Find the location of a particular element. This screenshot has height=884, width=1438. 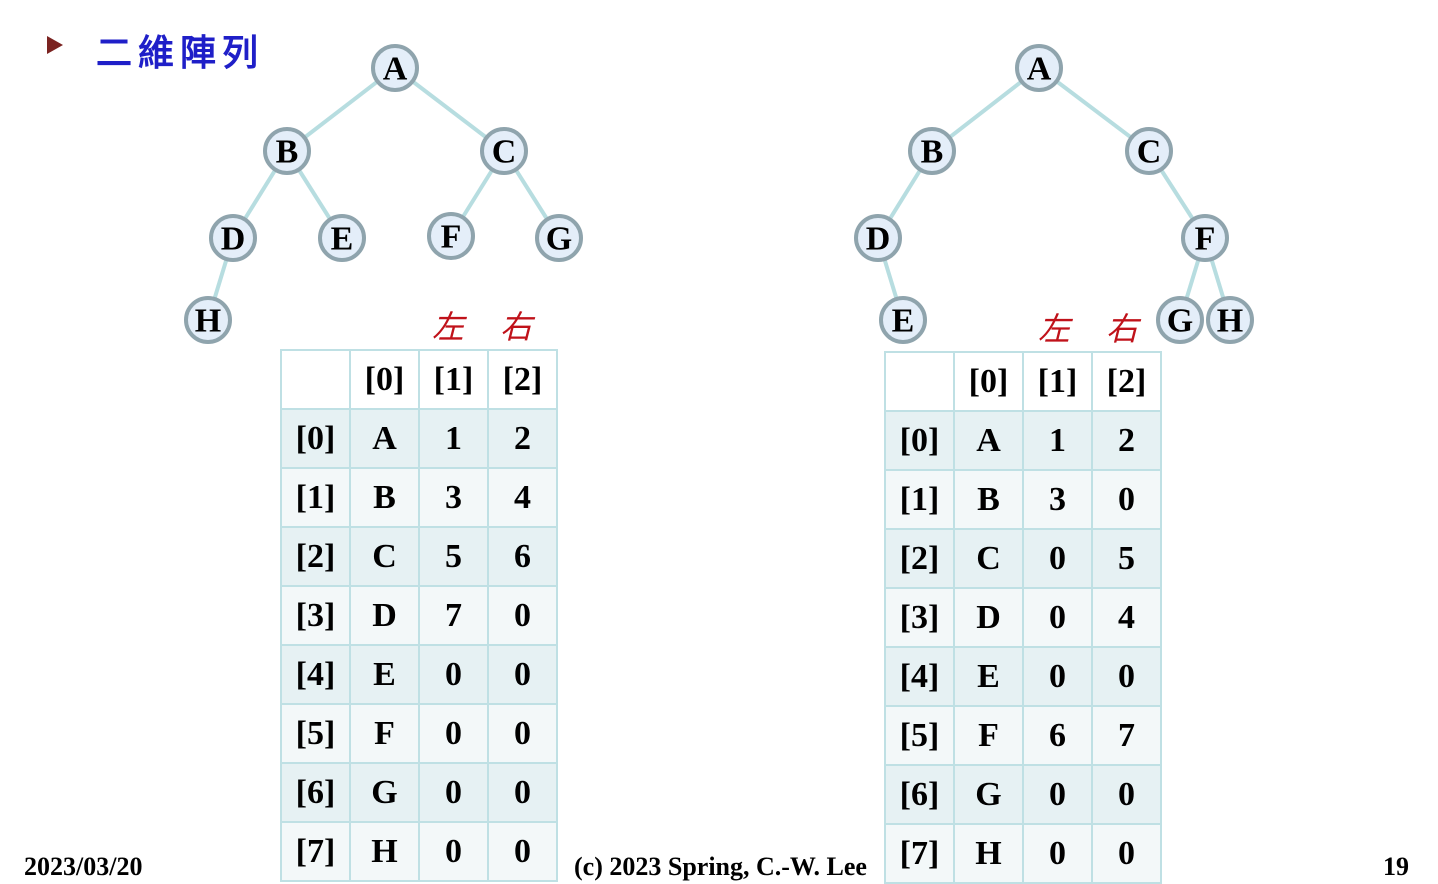

tree-node-A is located at coordinates (395, 68).